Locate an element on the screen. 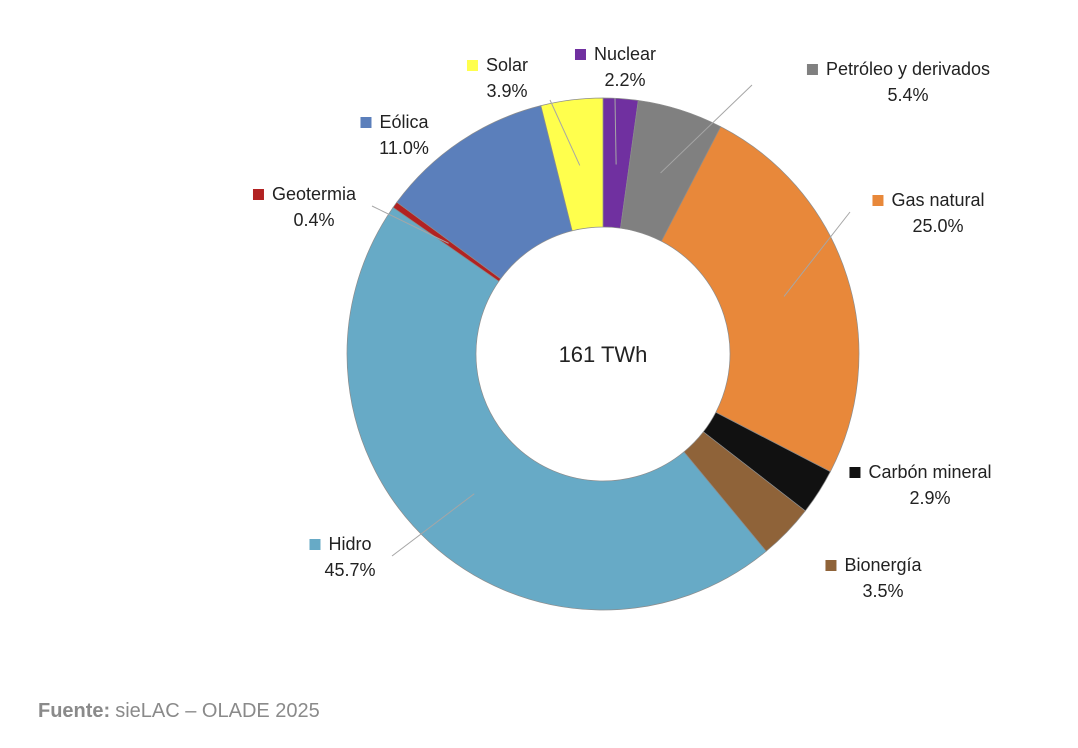  value-label: 2.2% is located at coordinates (624, 80).